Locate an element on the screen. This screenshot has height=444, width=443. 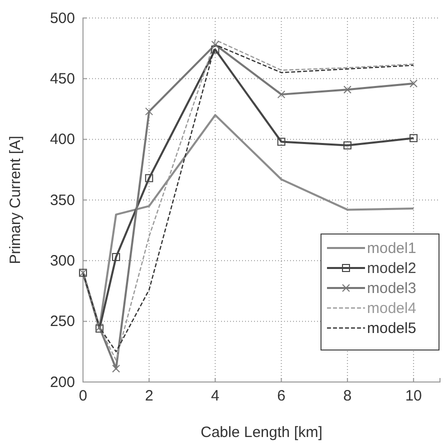
legend-label: model2 is located at coordinates (391, 268).